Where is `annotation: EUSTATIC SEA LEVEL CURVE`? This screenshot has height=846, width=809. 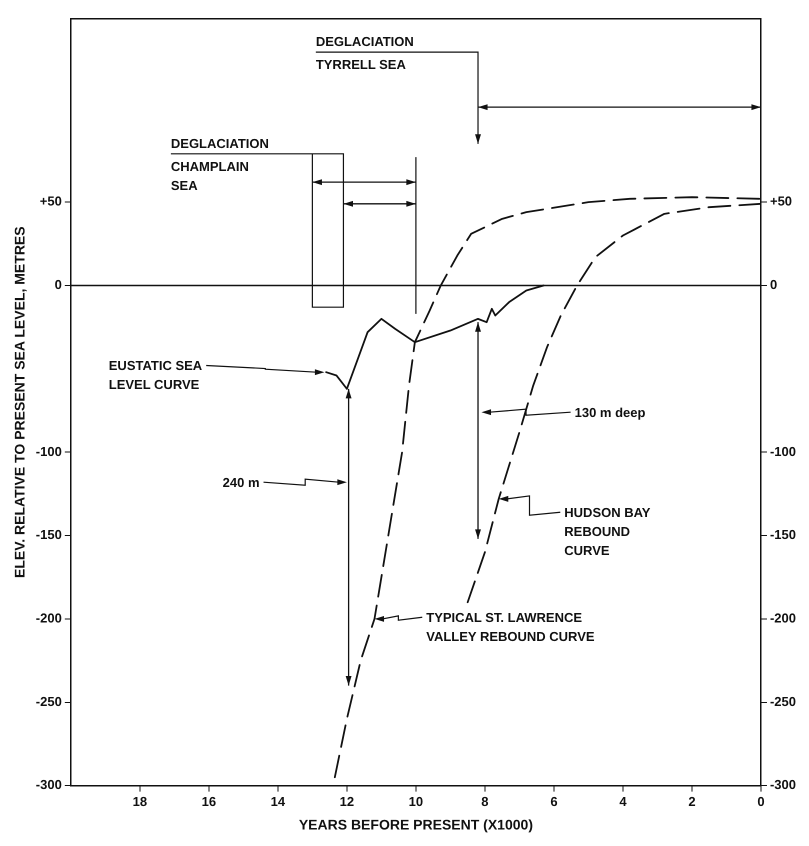 annotation: EUSTATIC SEA LEVEL CURVE is located at coordinates (155, 375).